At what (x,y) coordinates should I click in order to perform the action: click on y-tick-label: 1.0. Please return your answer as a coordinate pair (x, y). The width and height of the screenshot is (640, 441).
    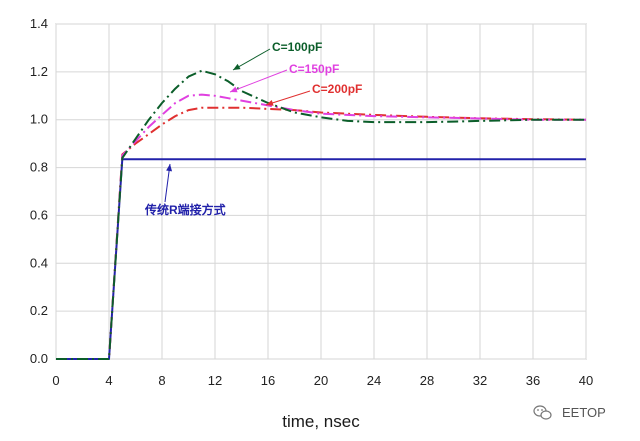
    Looking at the image, I should click on (39, 119).